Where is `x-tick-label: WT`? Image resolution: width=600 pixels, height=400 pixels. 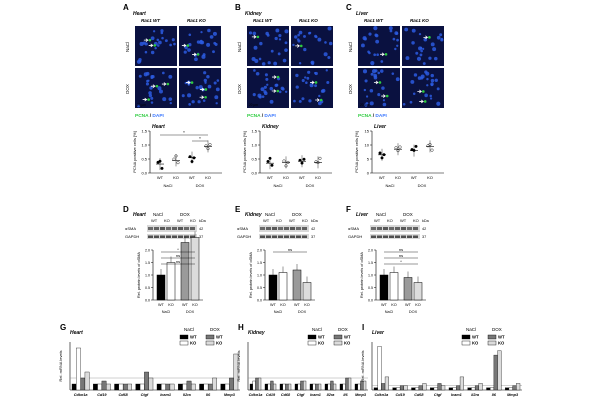
x-tick-label: WT is located at coordinates (192, 177).